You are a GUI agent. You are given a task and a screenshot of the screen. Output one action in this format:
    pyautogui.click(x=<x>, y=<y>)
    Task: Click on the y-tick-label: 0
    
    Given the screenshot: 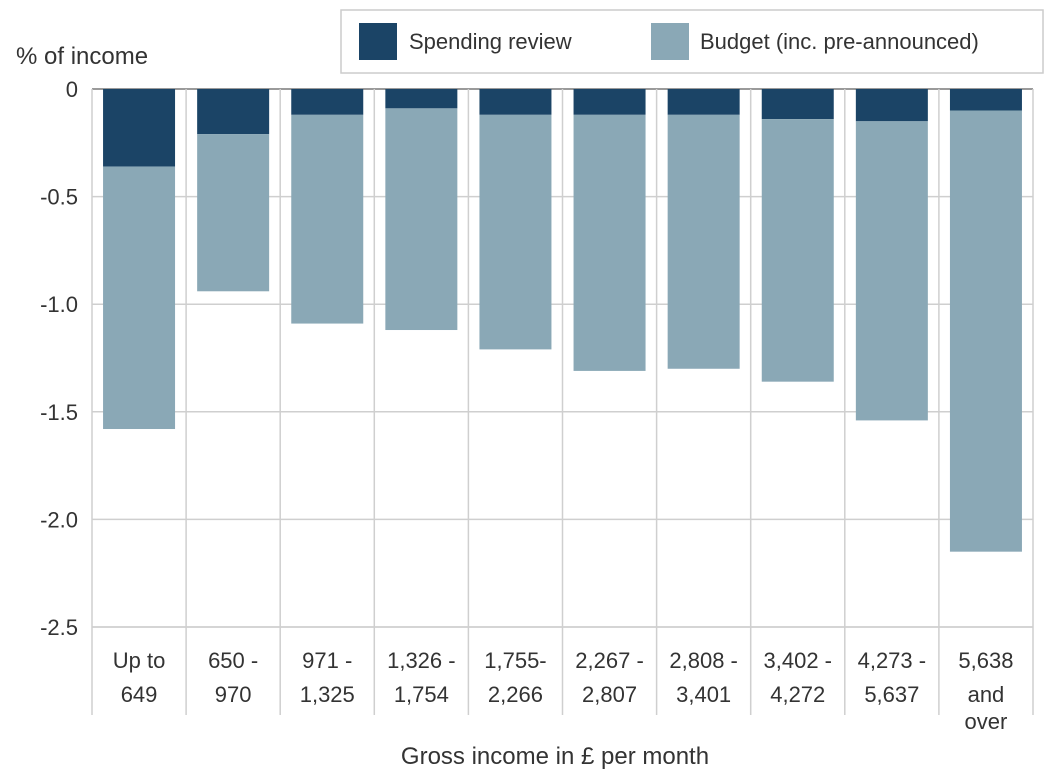 What is the action you would take?
    pyautogui.click(x=72, y=89)
    